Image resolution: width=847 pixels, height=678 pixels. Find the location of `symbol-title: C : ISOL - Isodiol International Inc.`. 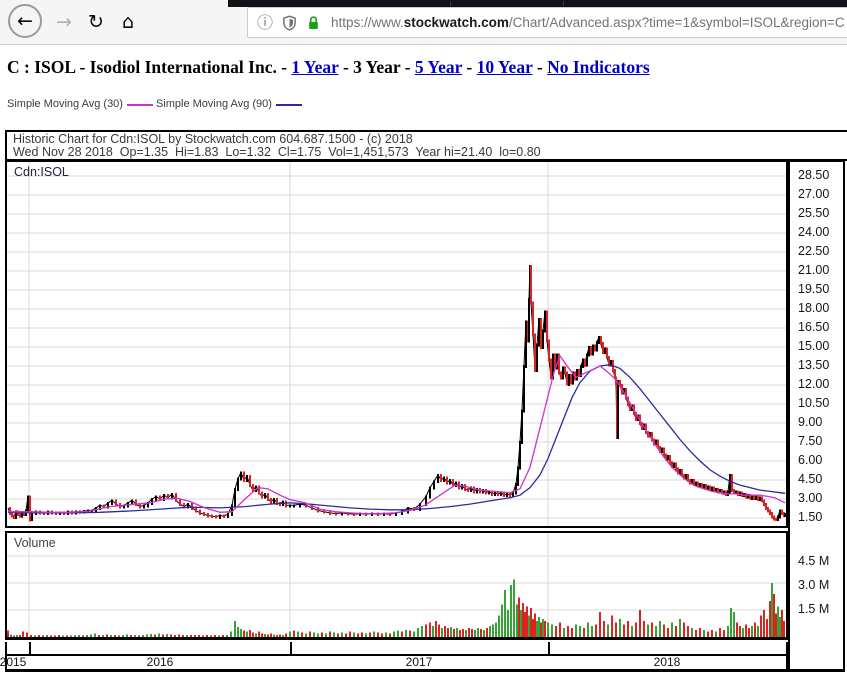

symbol-title: C : ISOL - Isodiol International Inc. is located at coordinates (142, 67).